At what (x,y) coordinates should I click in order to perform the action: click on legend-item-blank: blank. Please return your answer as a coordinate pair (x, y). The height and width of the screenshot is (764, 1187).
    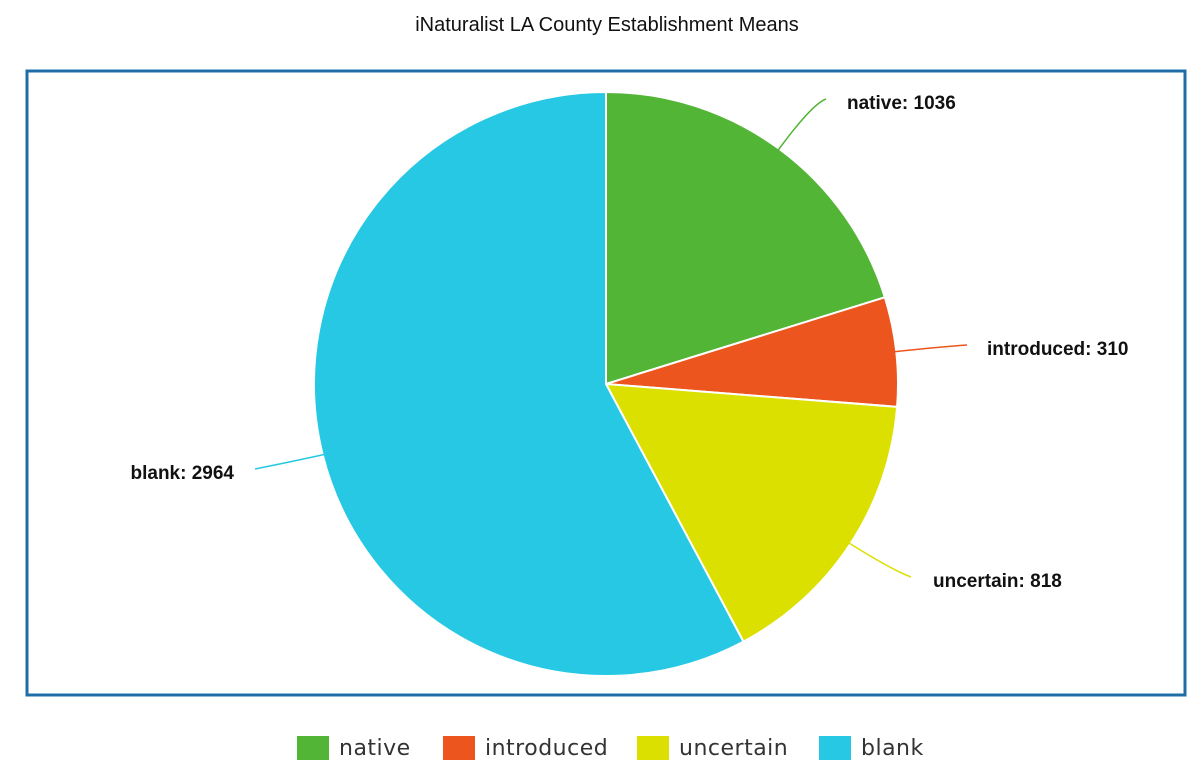
    Looking at the image, I should click on (871, 748).